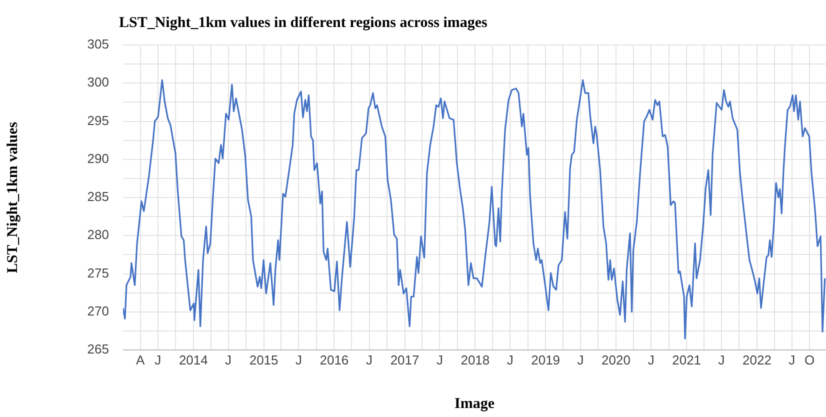 Image resolution: width=826 pixels, height=417 pixels. Describe the element at coordinates (12, 198) in the screenshot. I see `y-axis-title: LST_Night_1km values` at that location.